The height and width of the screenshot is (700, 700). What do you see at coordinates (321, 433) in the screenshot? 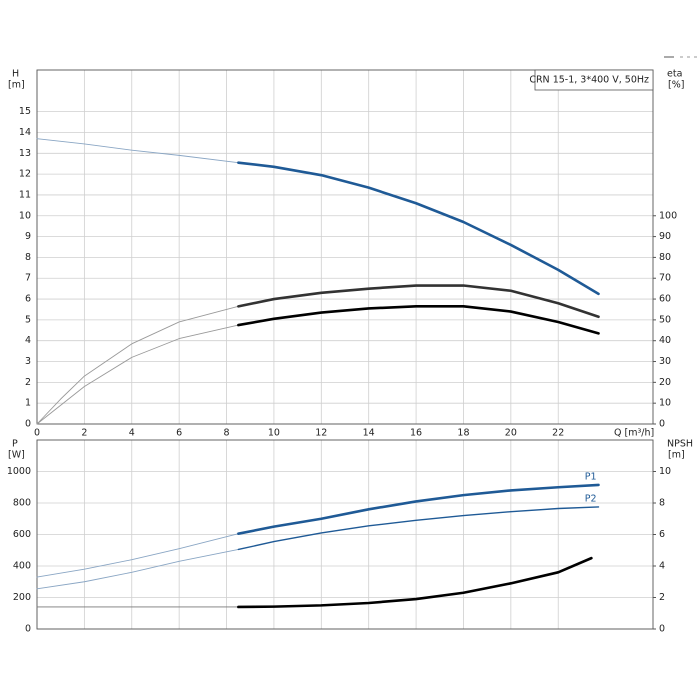
I see `x-tick-label: 12` at bounding box center [321, 433].